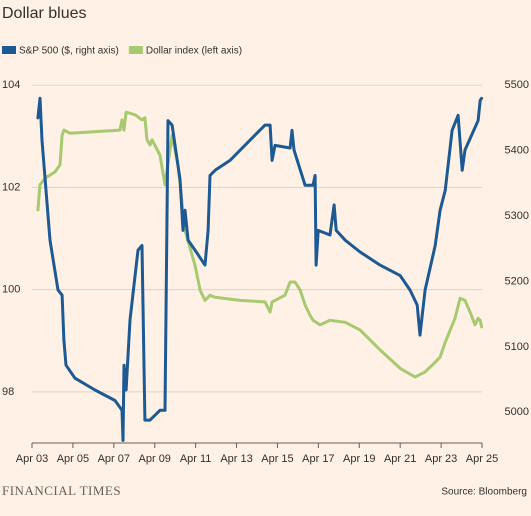 The width and height of the screenshot is (531, 516). What do you see at coordinates (114, 459) in the screenshot?
I see `x-tick-label: Apr 07` at bounding box center [114, 459].